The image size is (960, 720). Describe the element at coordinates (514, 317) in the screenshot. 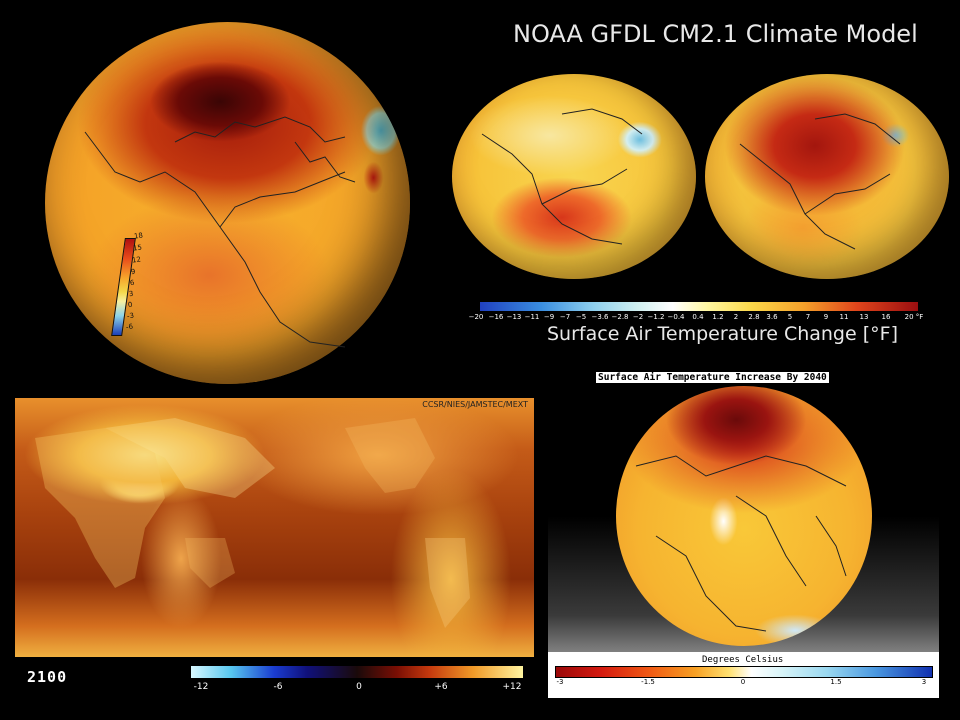

I see `noaa-tick: −13` at that location.